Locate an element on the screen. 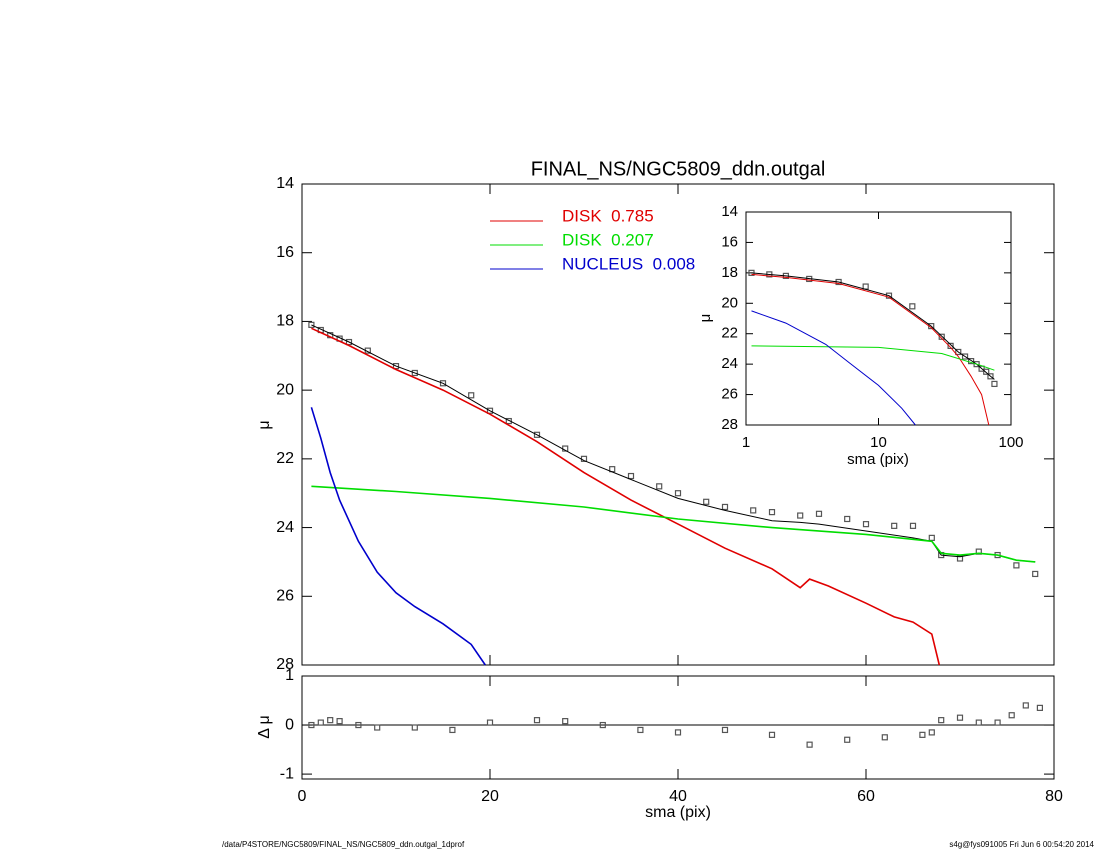 This screenshot has height=850, width=1100. x-tick-label: 60 is located at coordinates (866, 796).